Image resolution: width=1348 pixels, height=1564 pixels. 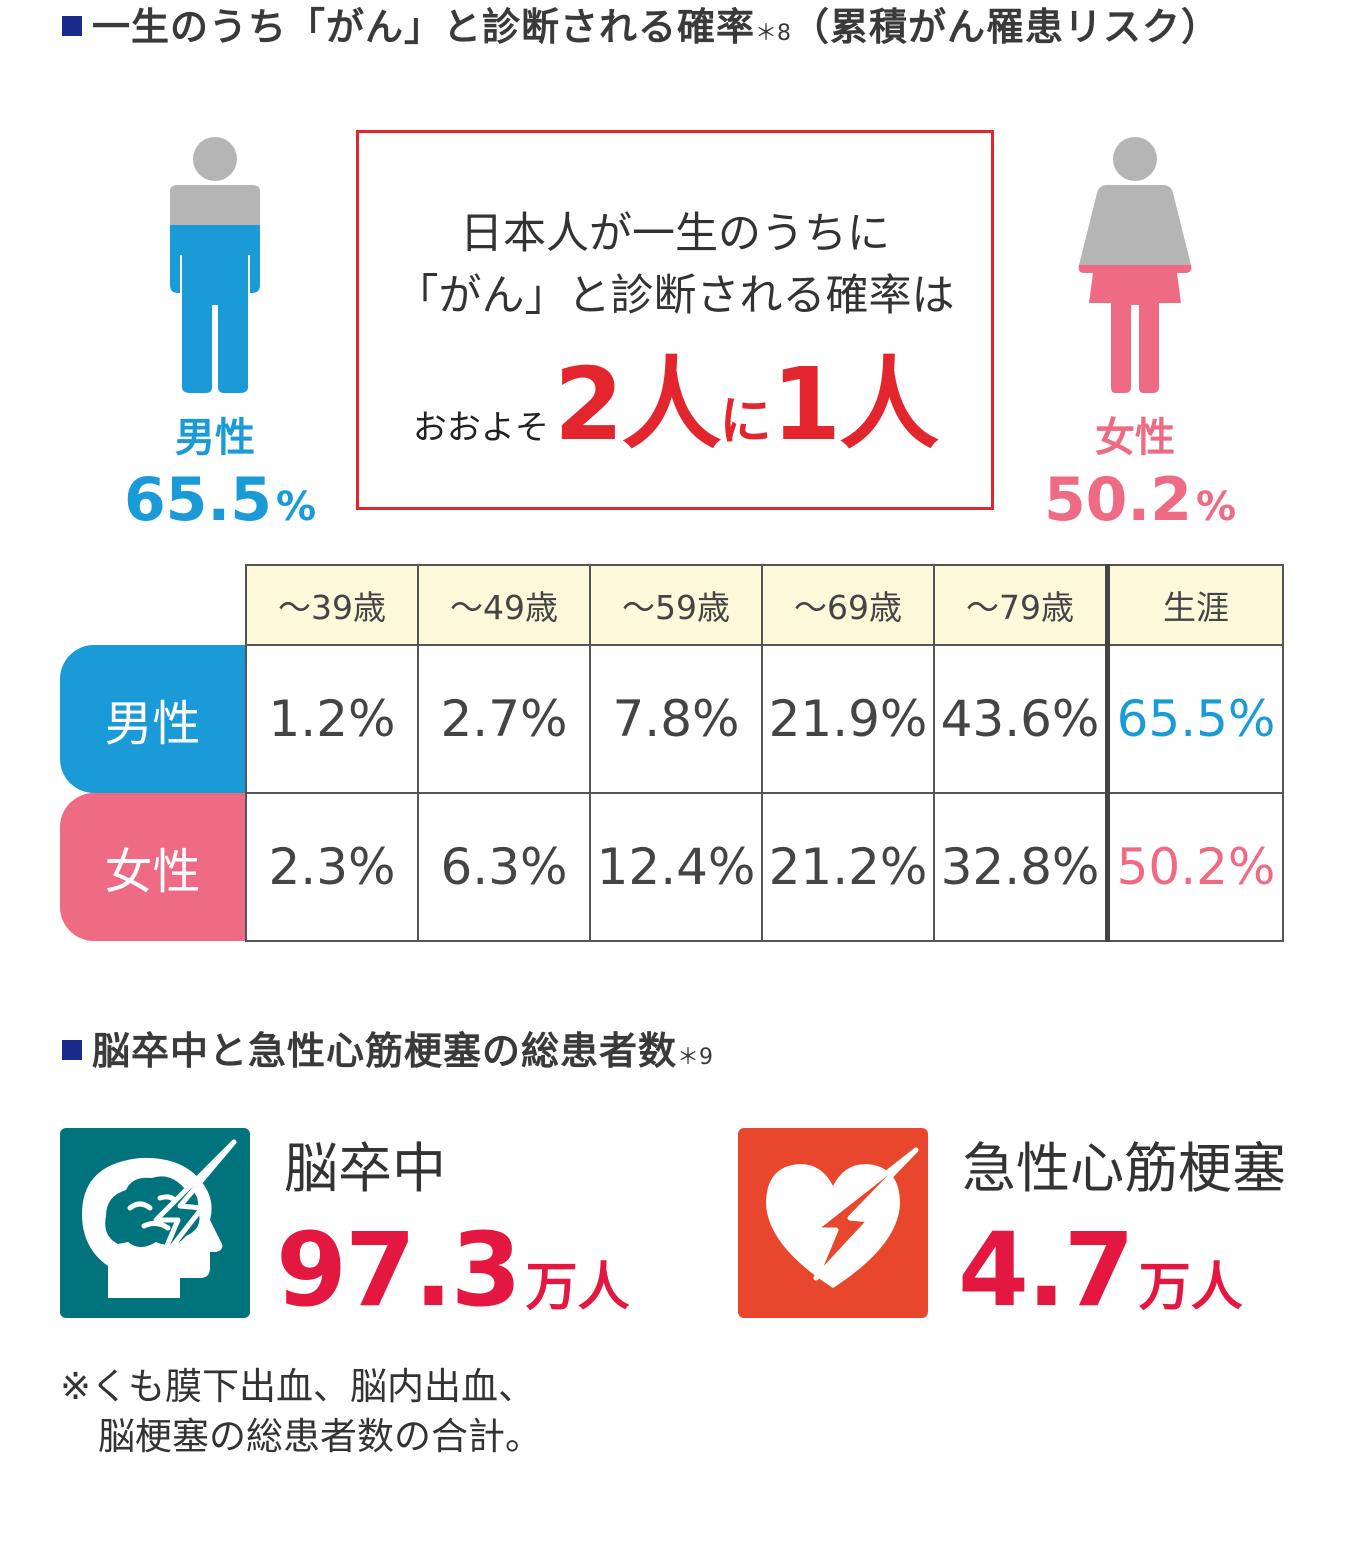 What do you see at coordinates (1135, 438) in the screenshot?
I see `female-label: 女性` at bounding box center [1135, 438].